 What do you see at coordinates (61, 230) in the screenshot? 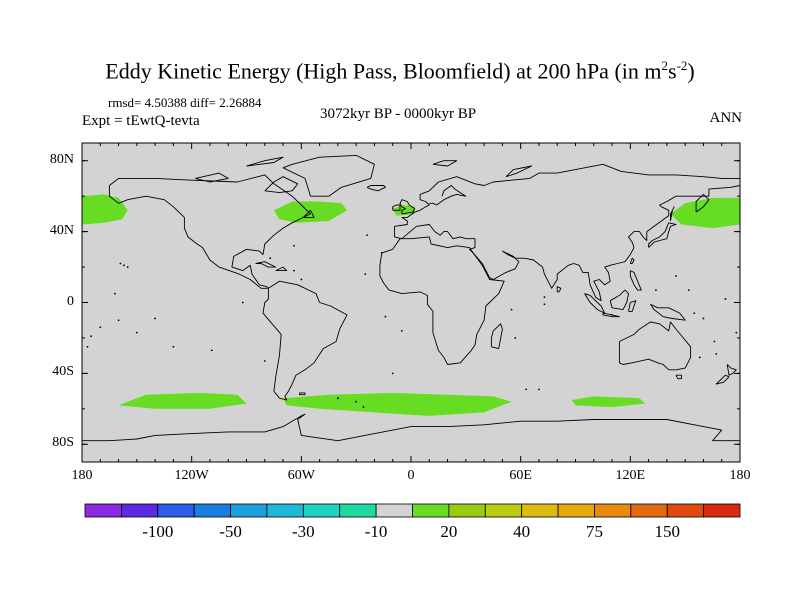
I see `y-tick-label: 40N` at bounding box center [61, 230].